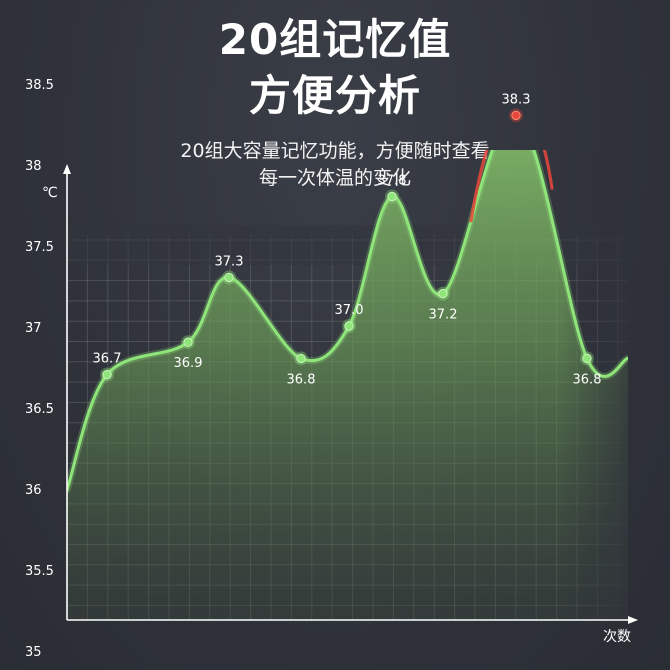 This screenshot has height=670, width=670. I want to click on y-tick-label: 37.5, so click(39, 247).